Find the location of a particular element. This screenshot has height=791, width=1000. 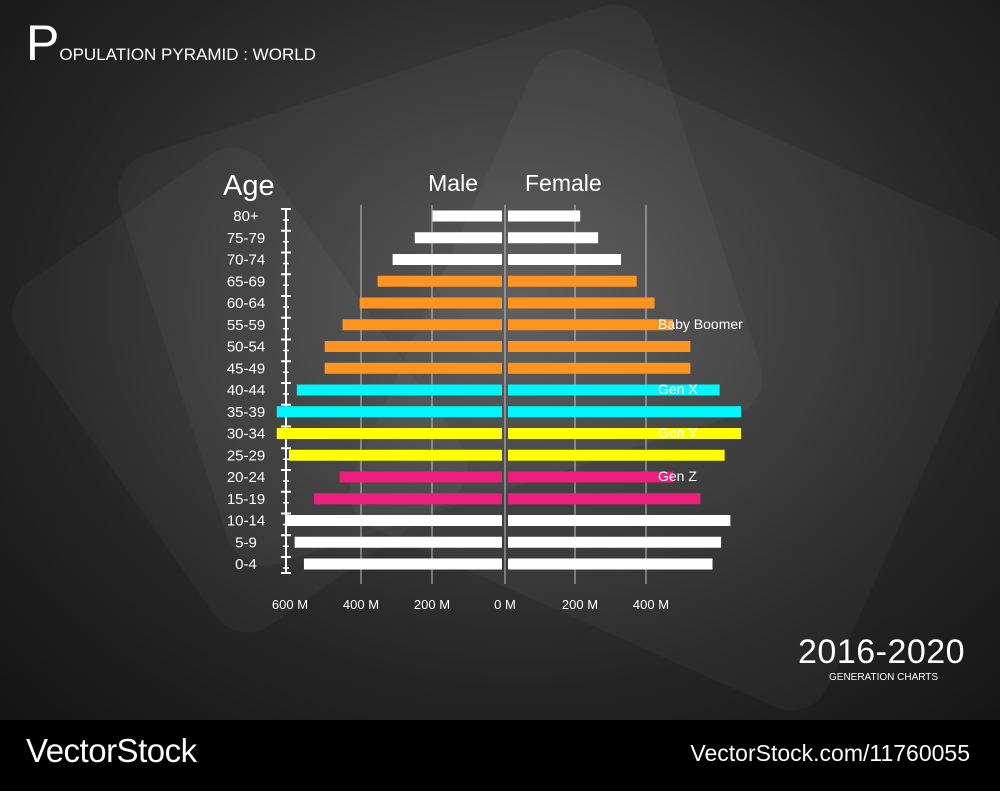

age-group-label: 15-19 is located at coordinates (246, 499).